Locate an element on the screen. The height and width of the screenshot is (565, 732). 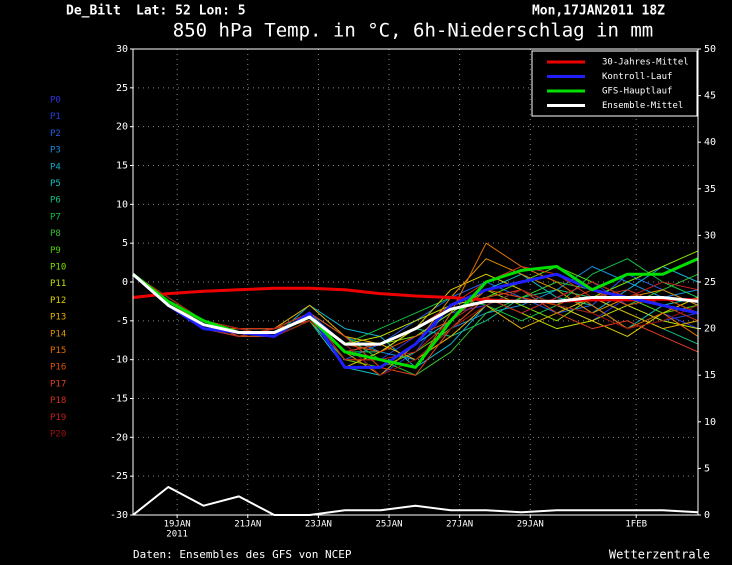
y-tick-label: -10 is located at coordinates (119, 360).